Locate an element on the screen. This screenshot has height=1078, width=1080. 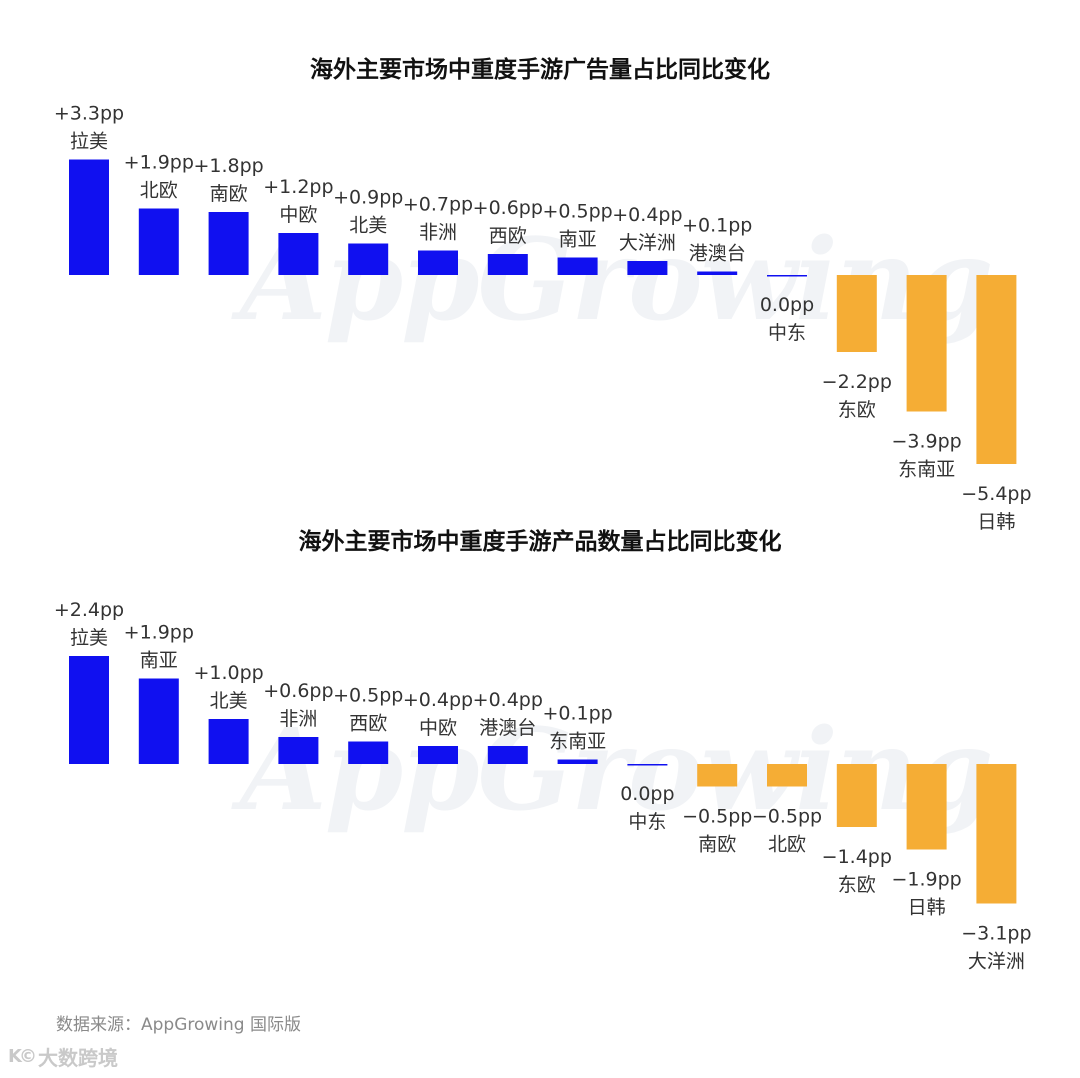
value-label: +3.3pp is located at coordinates (89, 114).